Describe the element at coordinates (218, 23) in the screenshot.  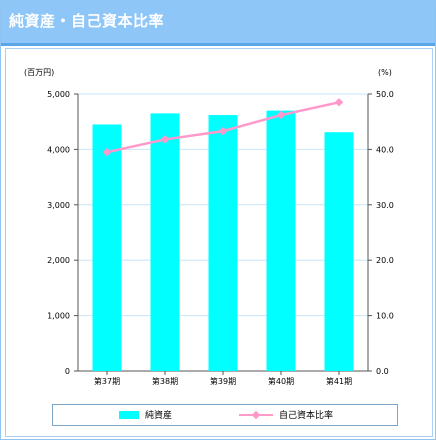
I see `title-bar: 純資産・自己資本比率` at that location.